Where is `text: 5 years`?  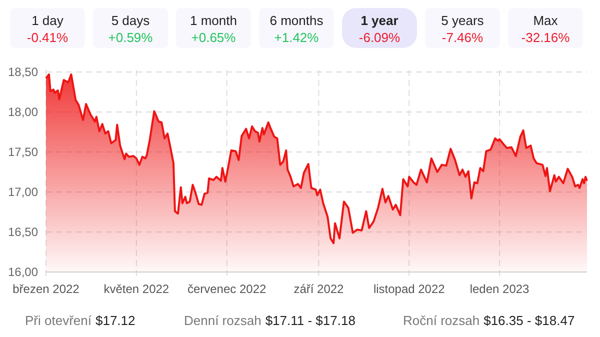 text: 5 years is located at coordinates (462, 20).